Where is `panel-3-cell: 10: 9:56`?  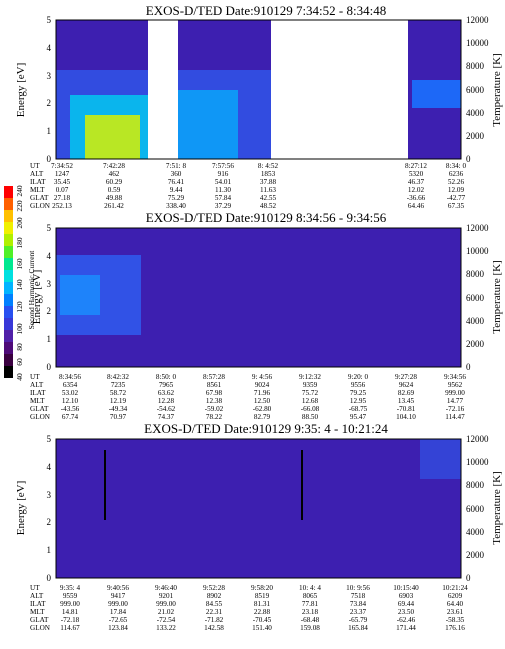 panel-3-cell: 10: 9:56 is located at coordinates (358, 588).